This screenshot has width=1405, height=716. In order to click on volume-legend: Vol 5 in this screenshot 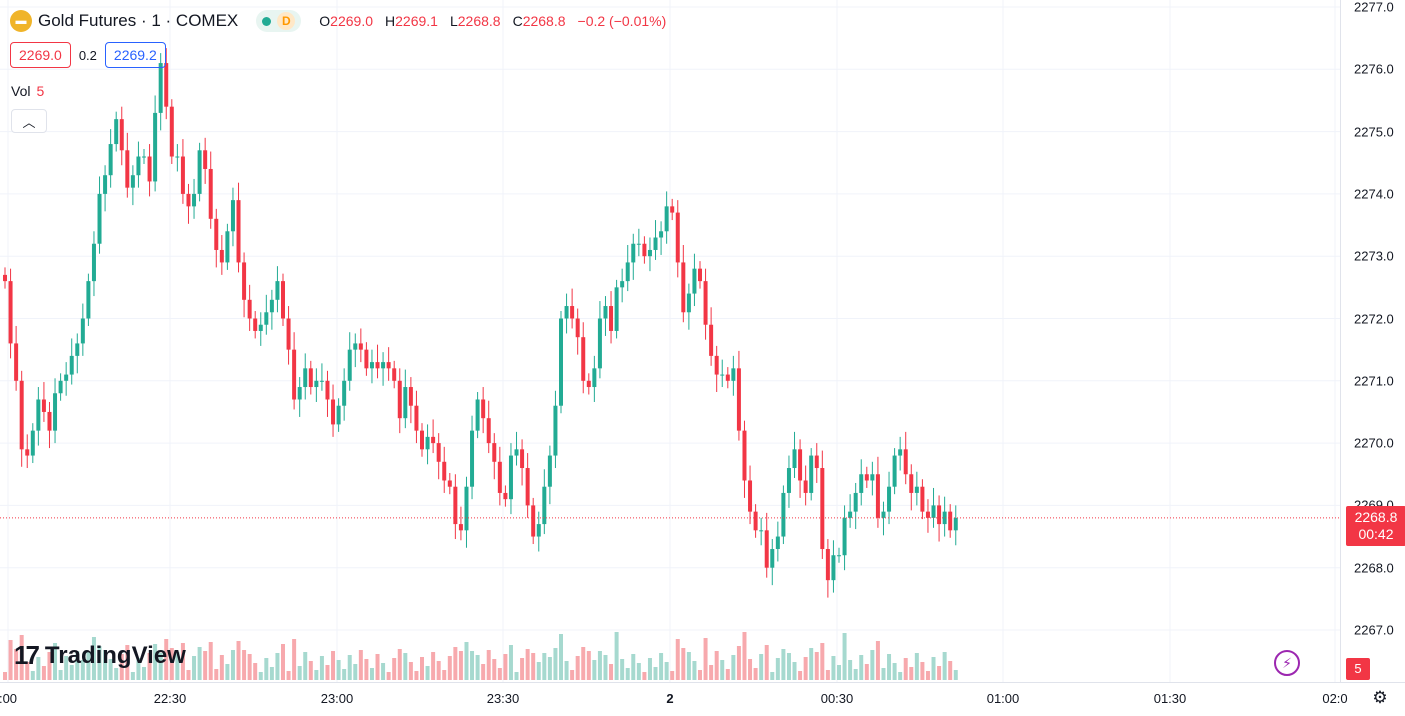, I will do `click(27, 91)`.